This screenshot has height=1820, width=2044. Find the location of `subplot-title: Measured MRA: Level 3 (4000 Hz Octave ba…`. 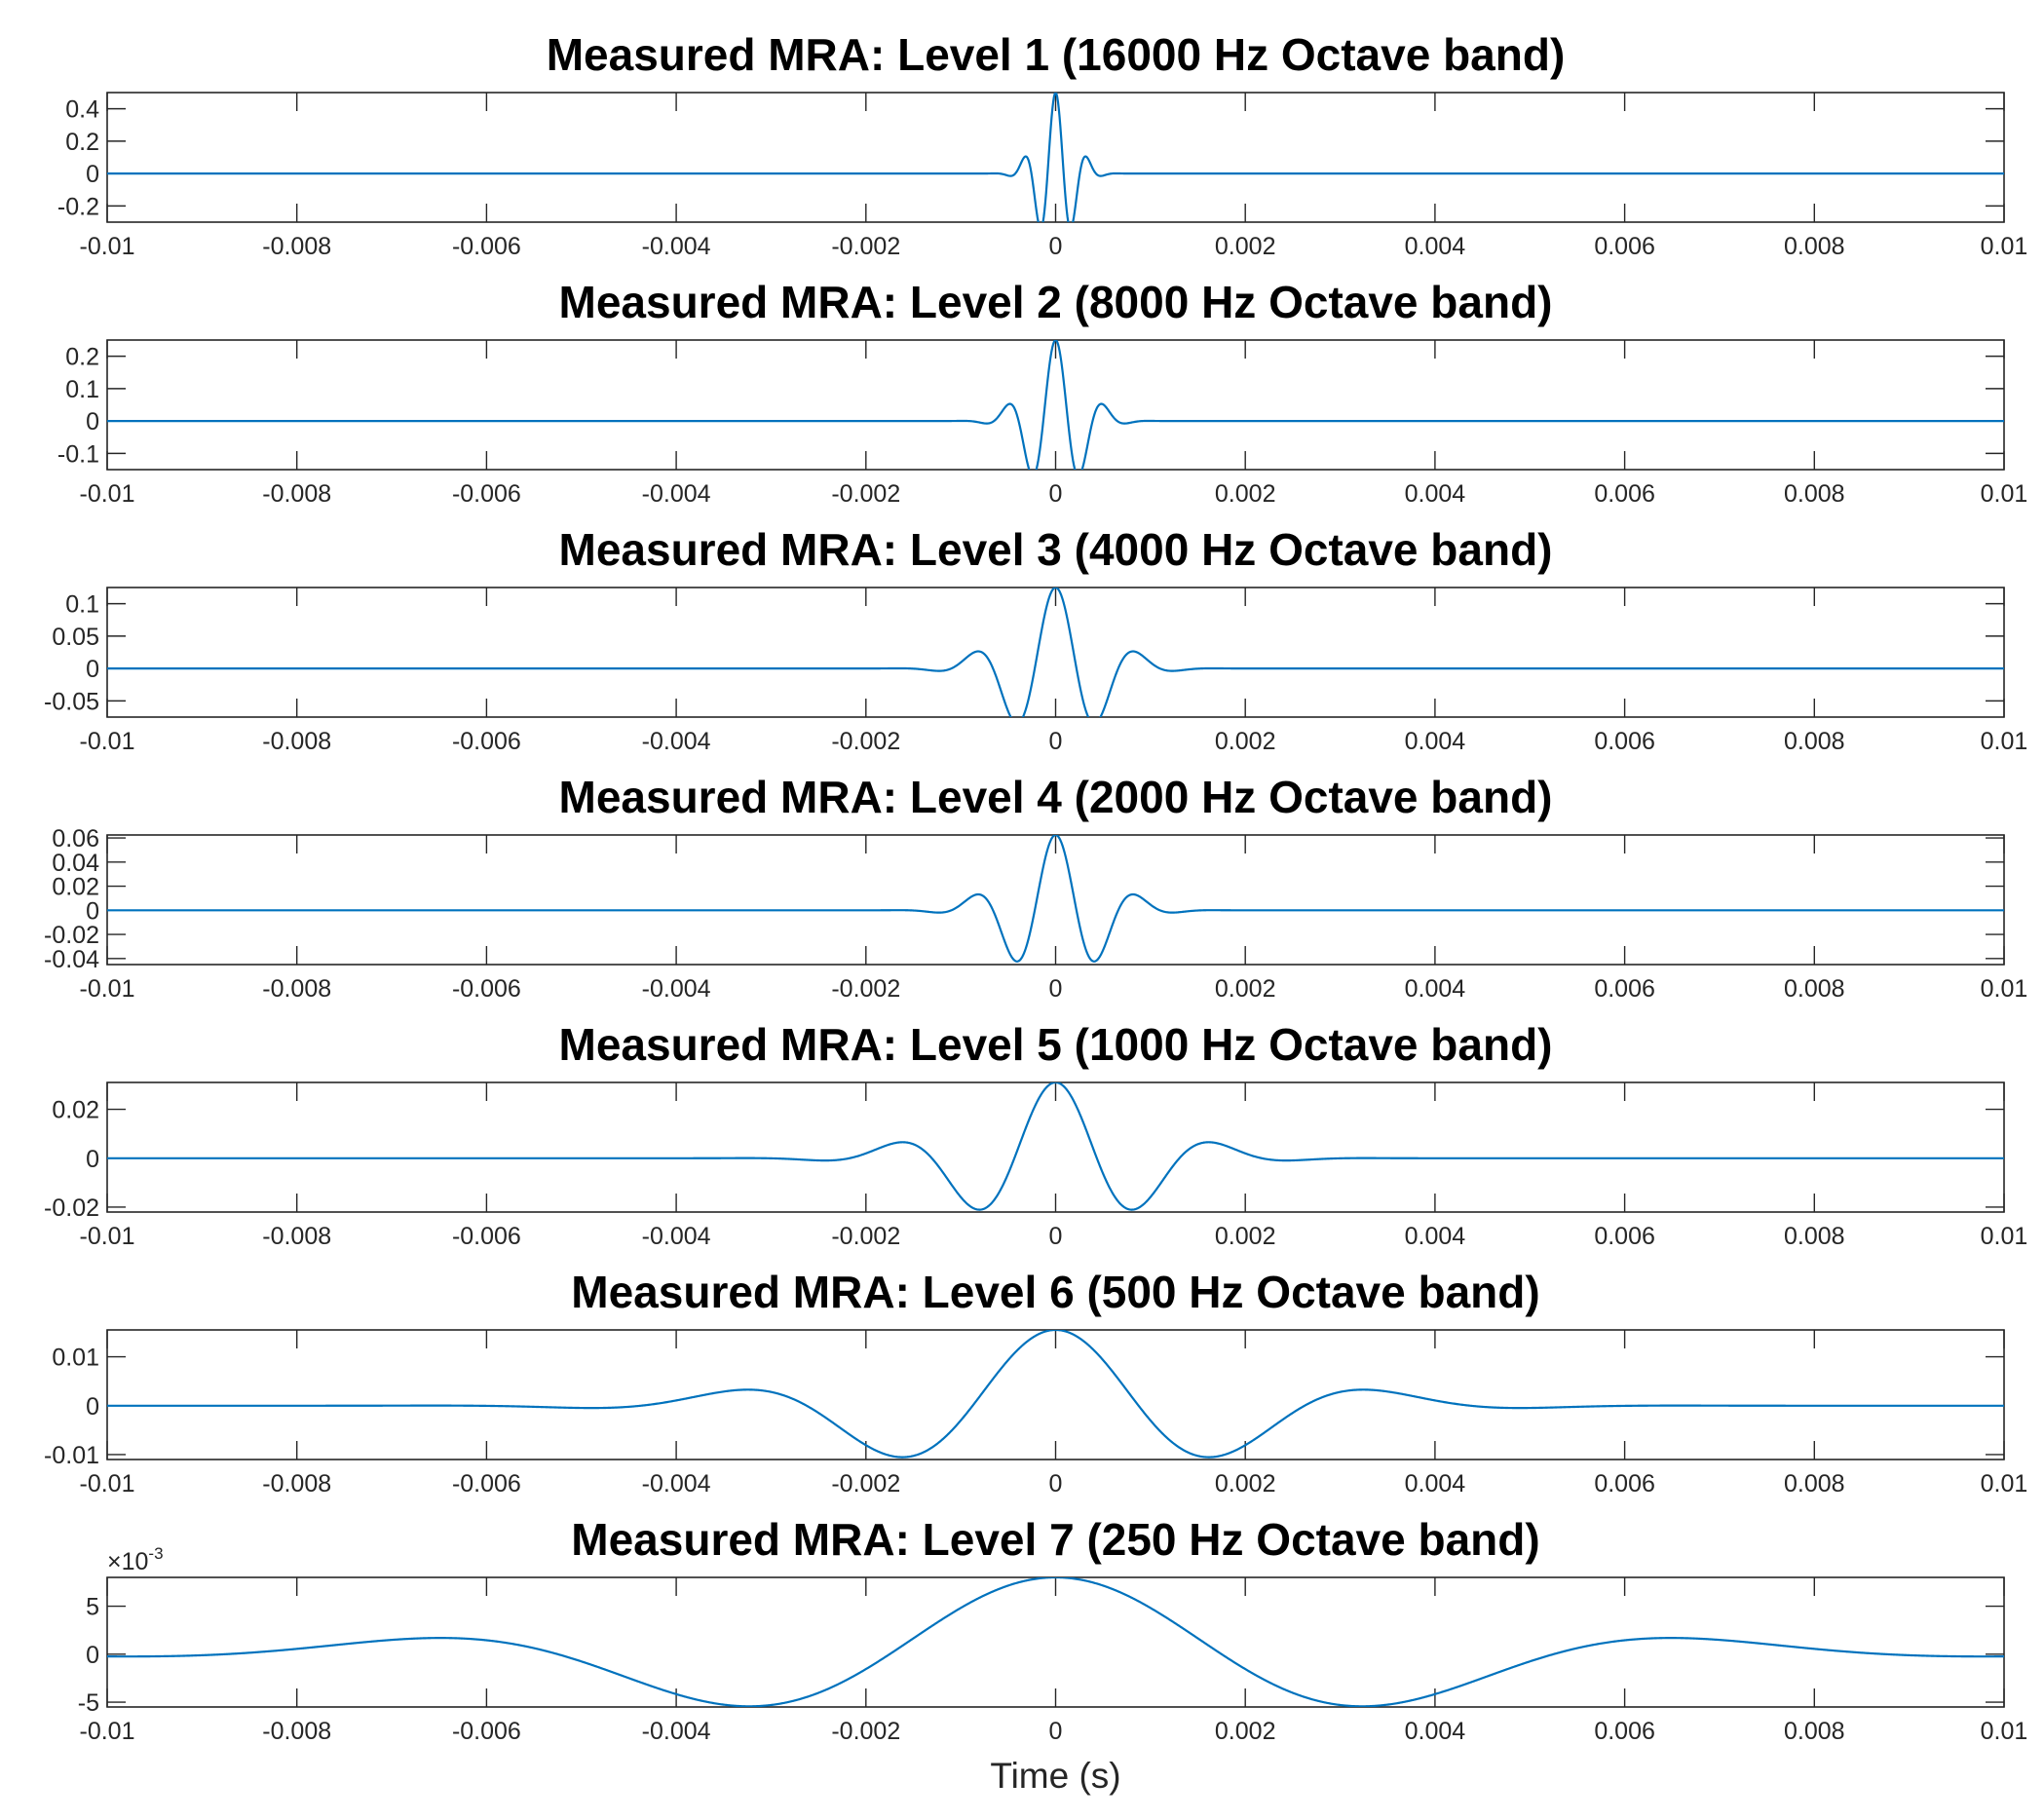

subplot-title: Measured MRA: Level 3 (4000 Hz Octave ba… is located at coordinates (1056, 549).